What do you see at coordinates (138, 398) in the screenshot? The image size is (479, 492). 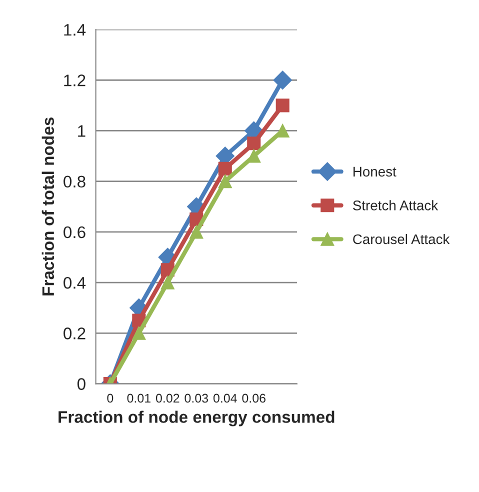 I see `x-tick-label: 0.01` at bounding box center [138, 398].